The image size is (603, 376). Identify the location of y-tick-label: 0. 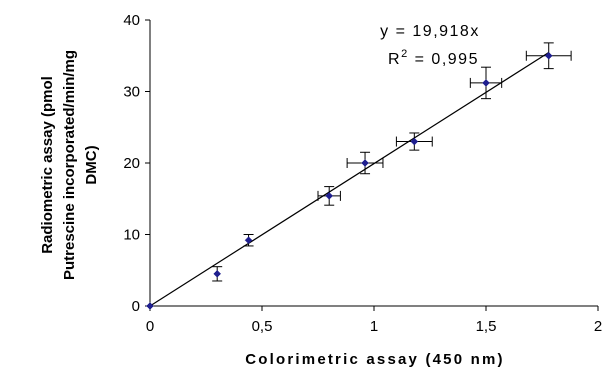
(136, 306).